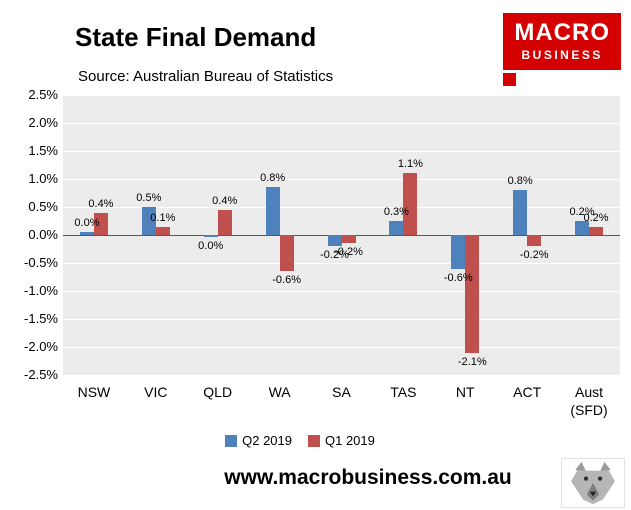 This screenshot has height=510, width=631. What do you see at coordinates (43, 94) in the screenshot?
I see `y-tick-label: 2.5%` at bounding box center [43, 94].